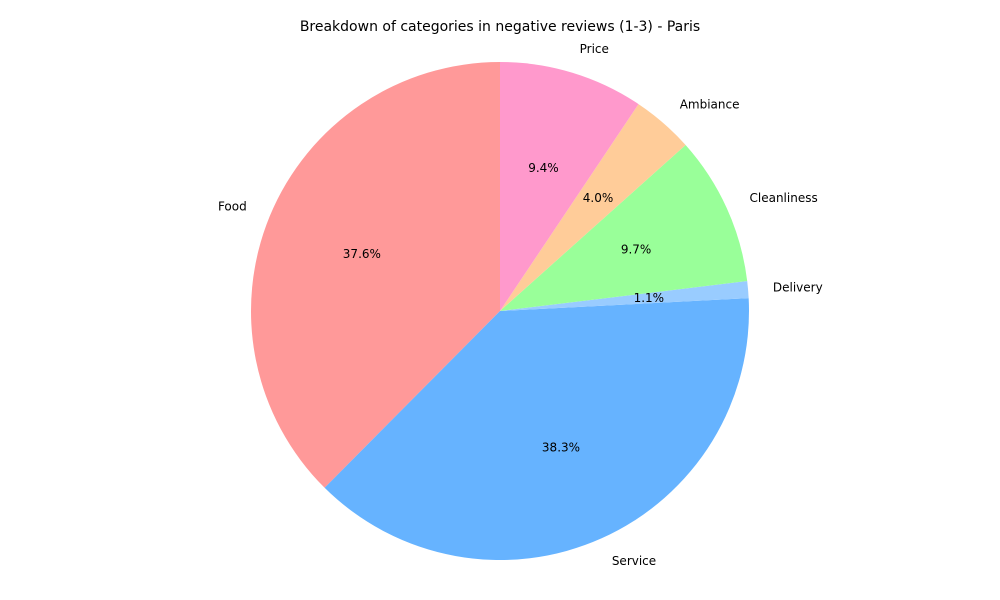 The height and width of the screenshot is (600, 1000). What do you see at coordinates (649, 298) in the screenshot?
I see `slice-percent-delivery: 1.1%` at bounding box center [649, 298].